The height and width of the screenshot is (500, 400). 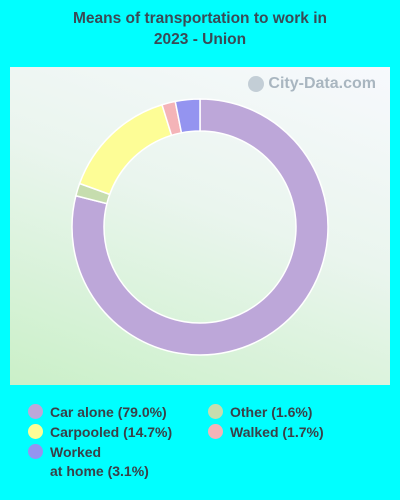 What do you see at coordinates (99, 462) in the screenshot?
I see `legend-label-worked-at-home: Worked at home (3.1%)` at bounding box center [99, 462].